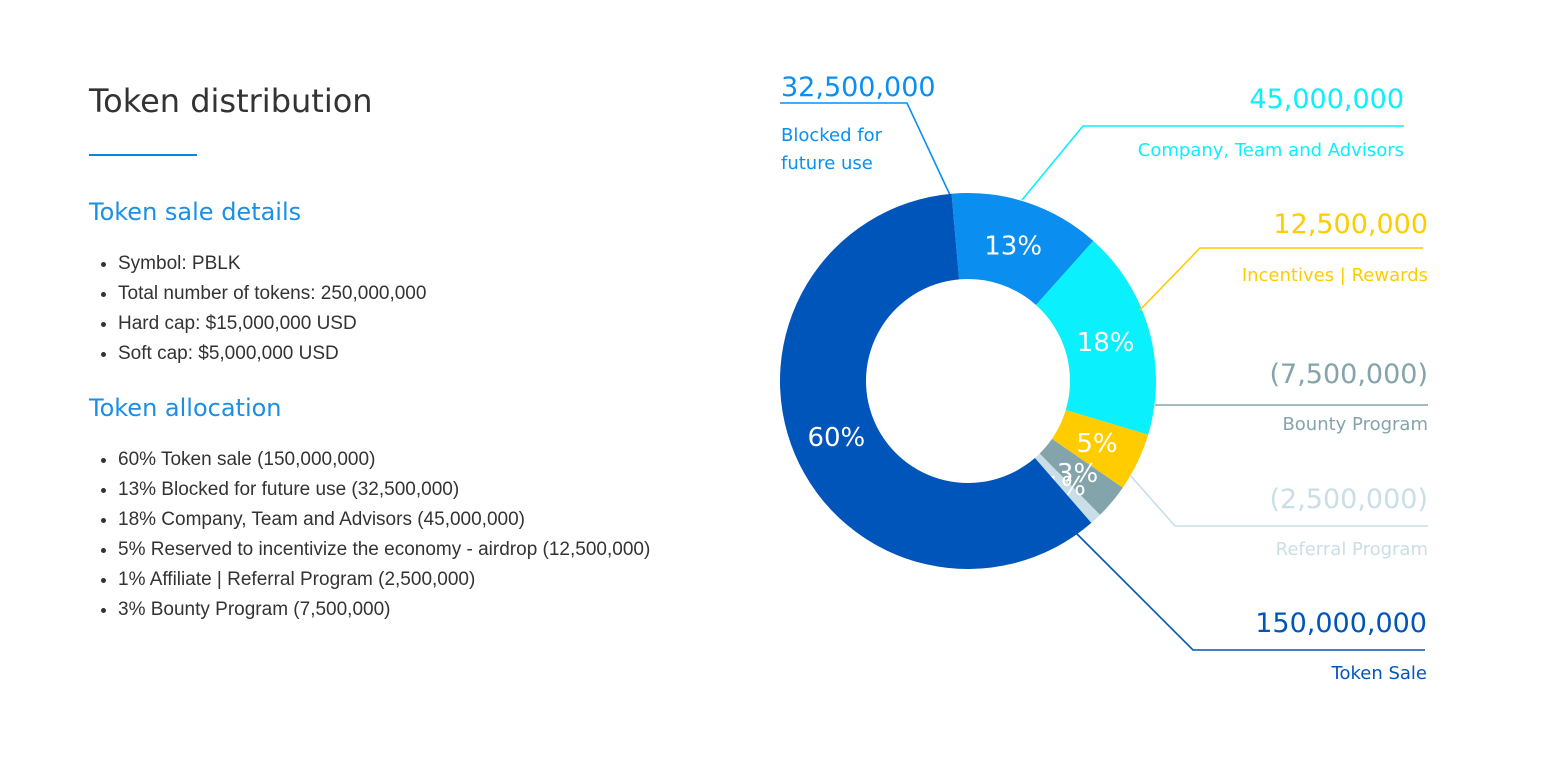  I want to click on callout-value: (7,500,000), so click(1349, 374).